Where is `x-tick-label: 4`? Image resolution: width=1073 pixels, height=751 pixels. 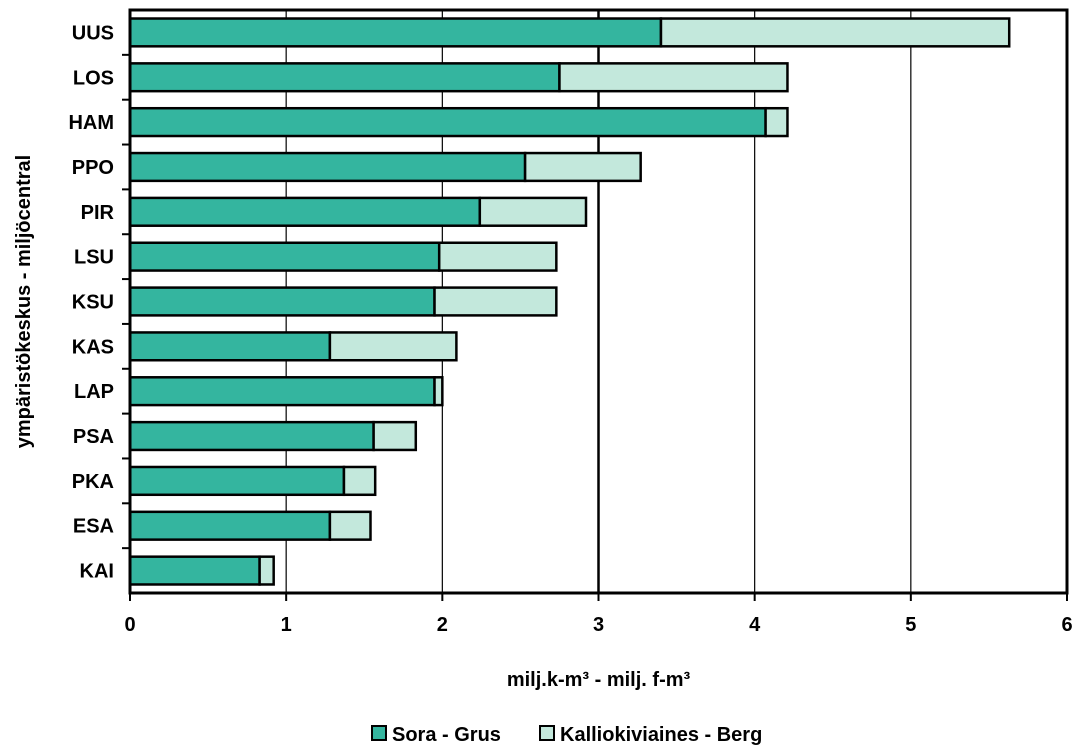 x-tick-label: 4 is located at coordinates (755, 625).